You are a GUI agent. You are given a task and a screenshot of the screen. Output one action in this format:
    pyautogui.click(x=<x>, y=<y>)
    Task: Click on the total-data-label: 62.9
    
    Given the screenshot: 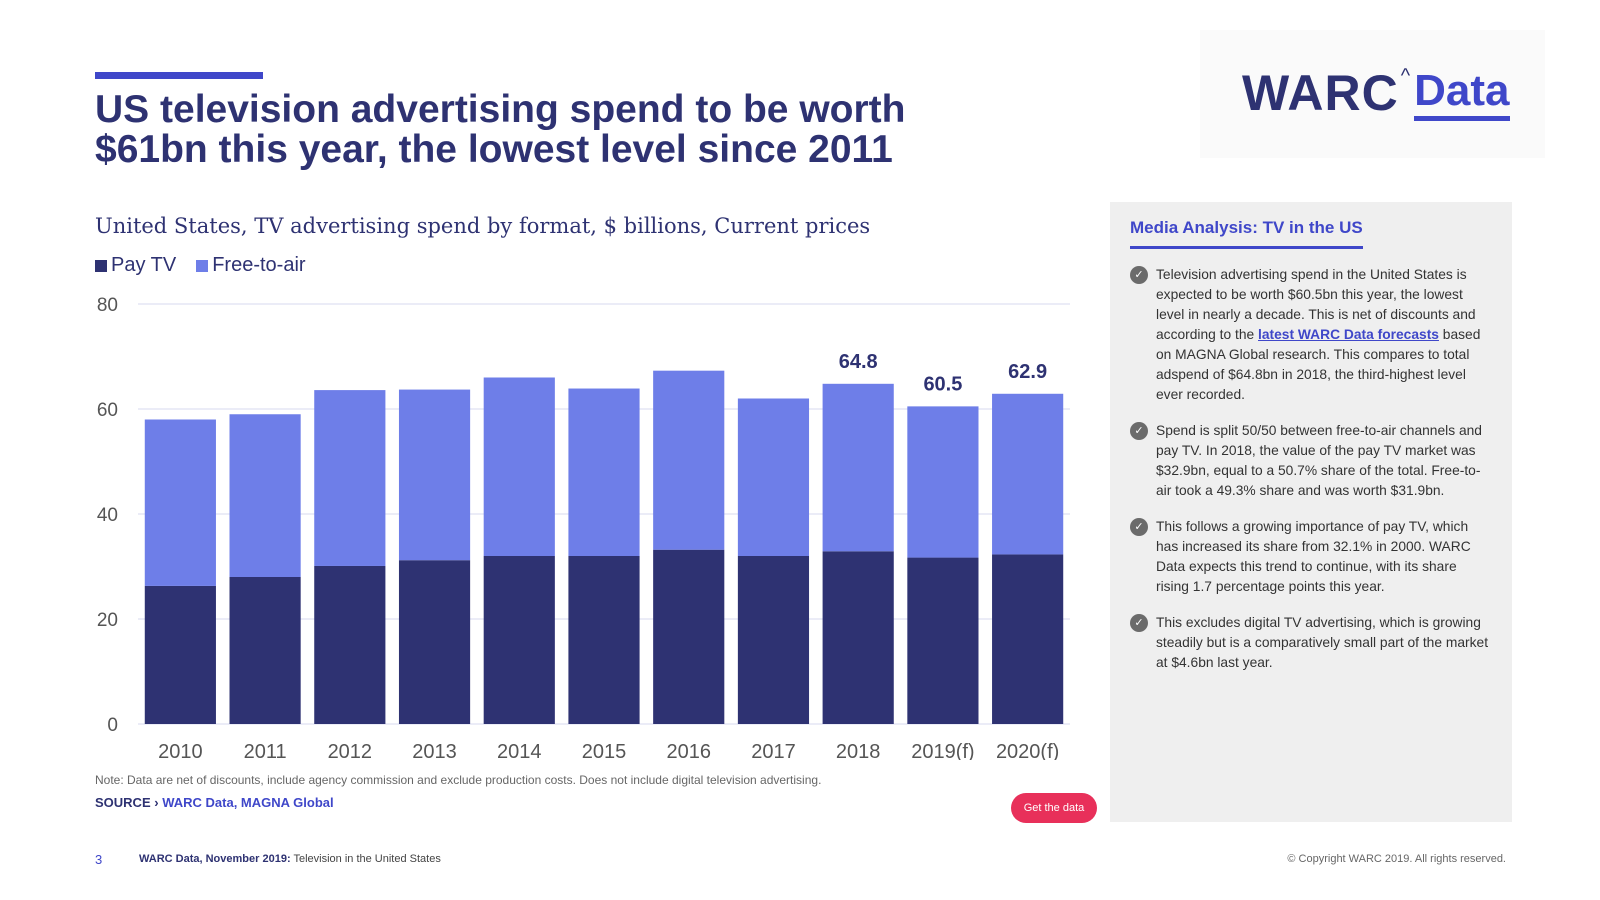 What is the action you would take?
    pyautogui.click(x=1027, y=372)
    